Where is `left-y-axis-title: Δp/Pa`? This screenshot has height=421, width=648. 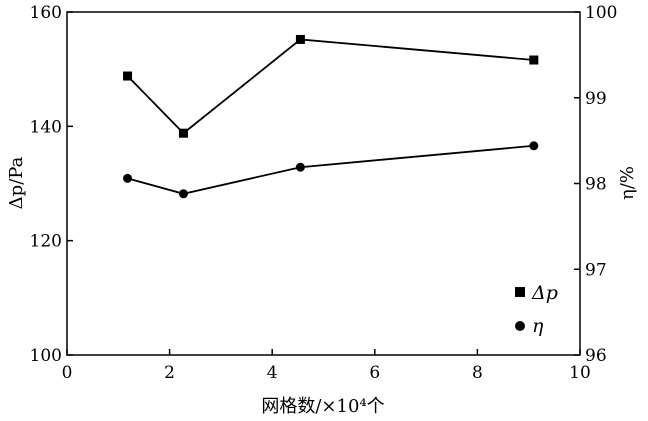 left-y-axis-title: Δp/Pa is located at coordinates (16, 182).